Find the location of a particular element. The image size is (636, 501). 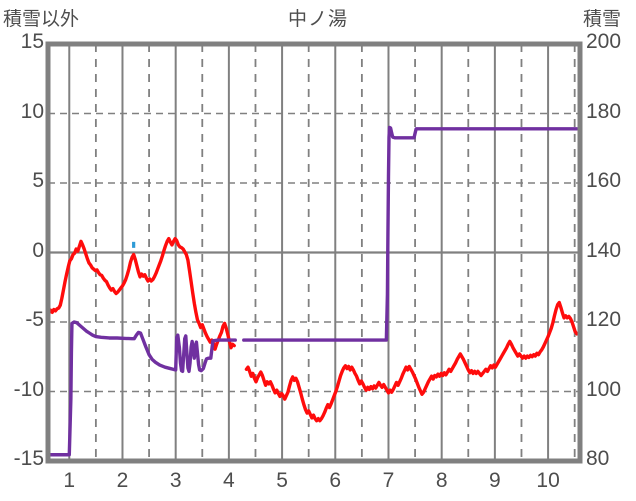

x-tick: 10 is located at coordinates (548, 480).